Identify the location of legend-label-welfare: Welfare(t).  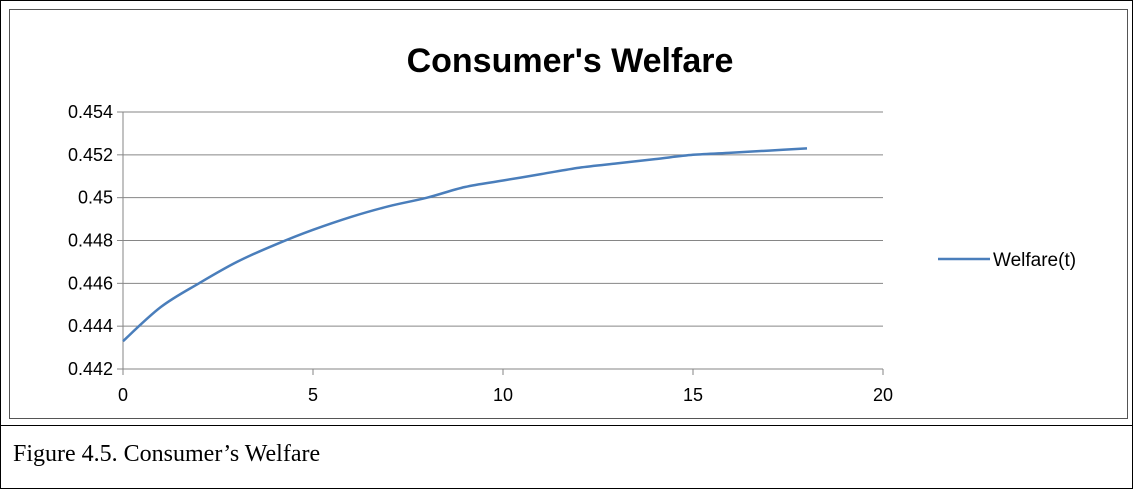
(1034, 260).